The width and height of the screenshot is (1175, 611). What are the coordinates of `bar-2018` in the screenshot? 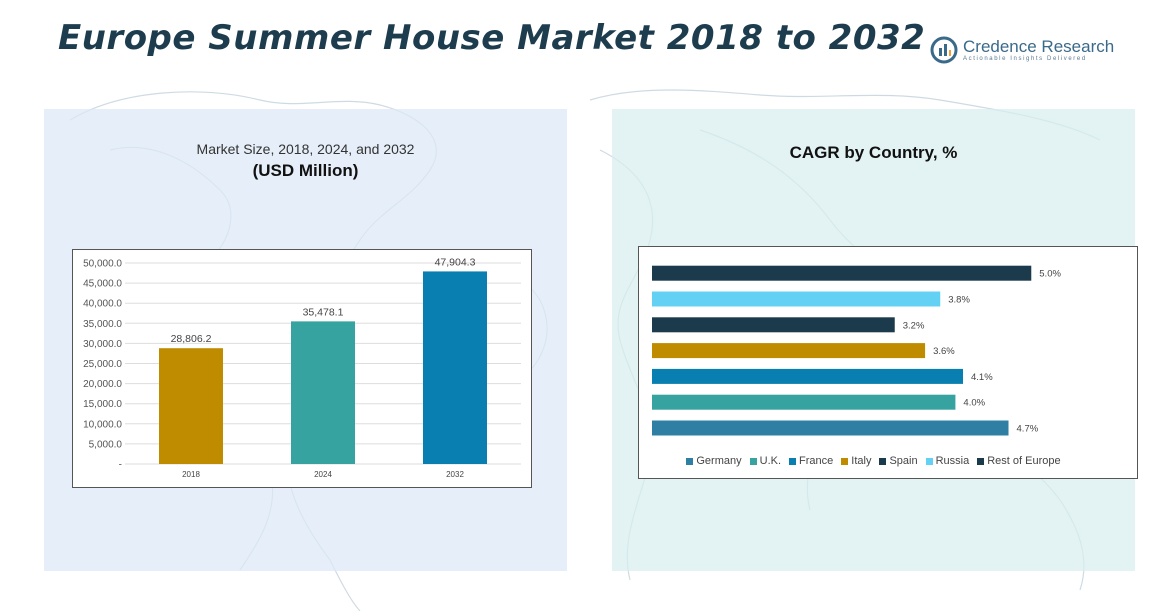 It's located at (191, 406).